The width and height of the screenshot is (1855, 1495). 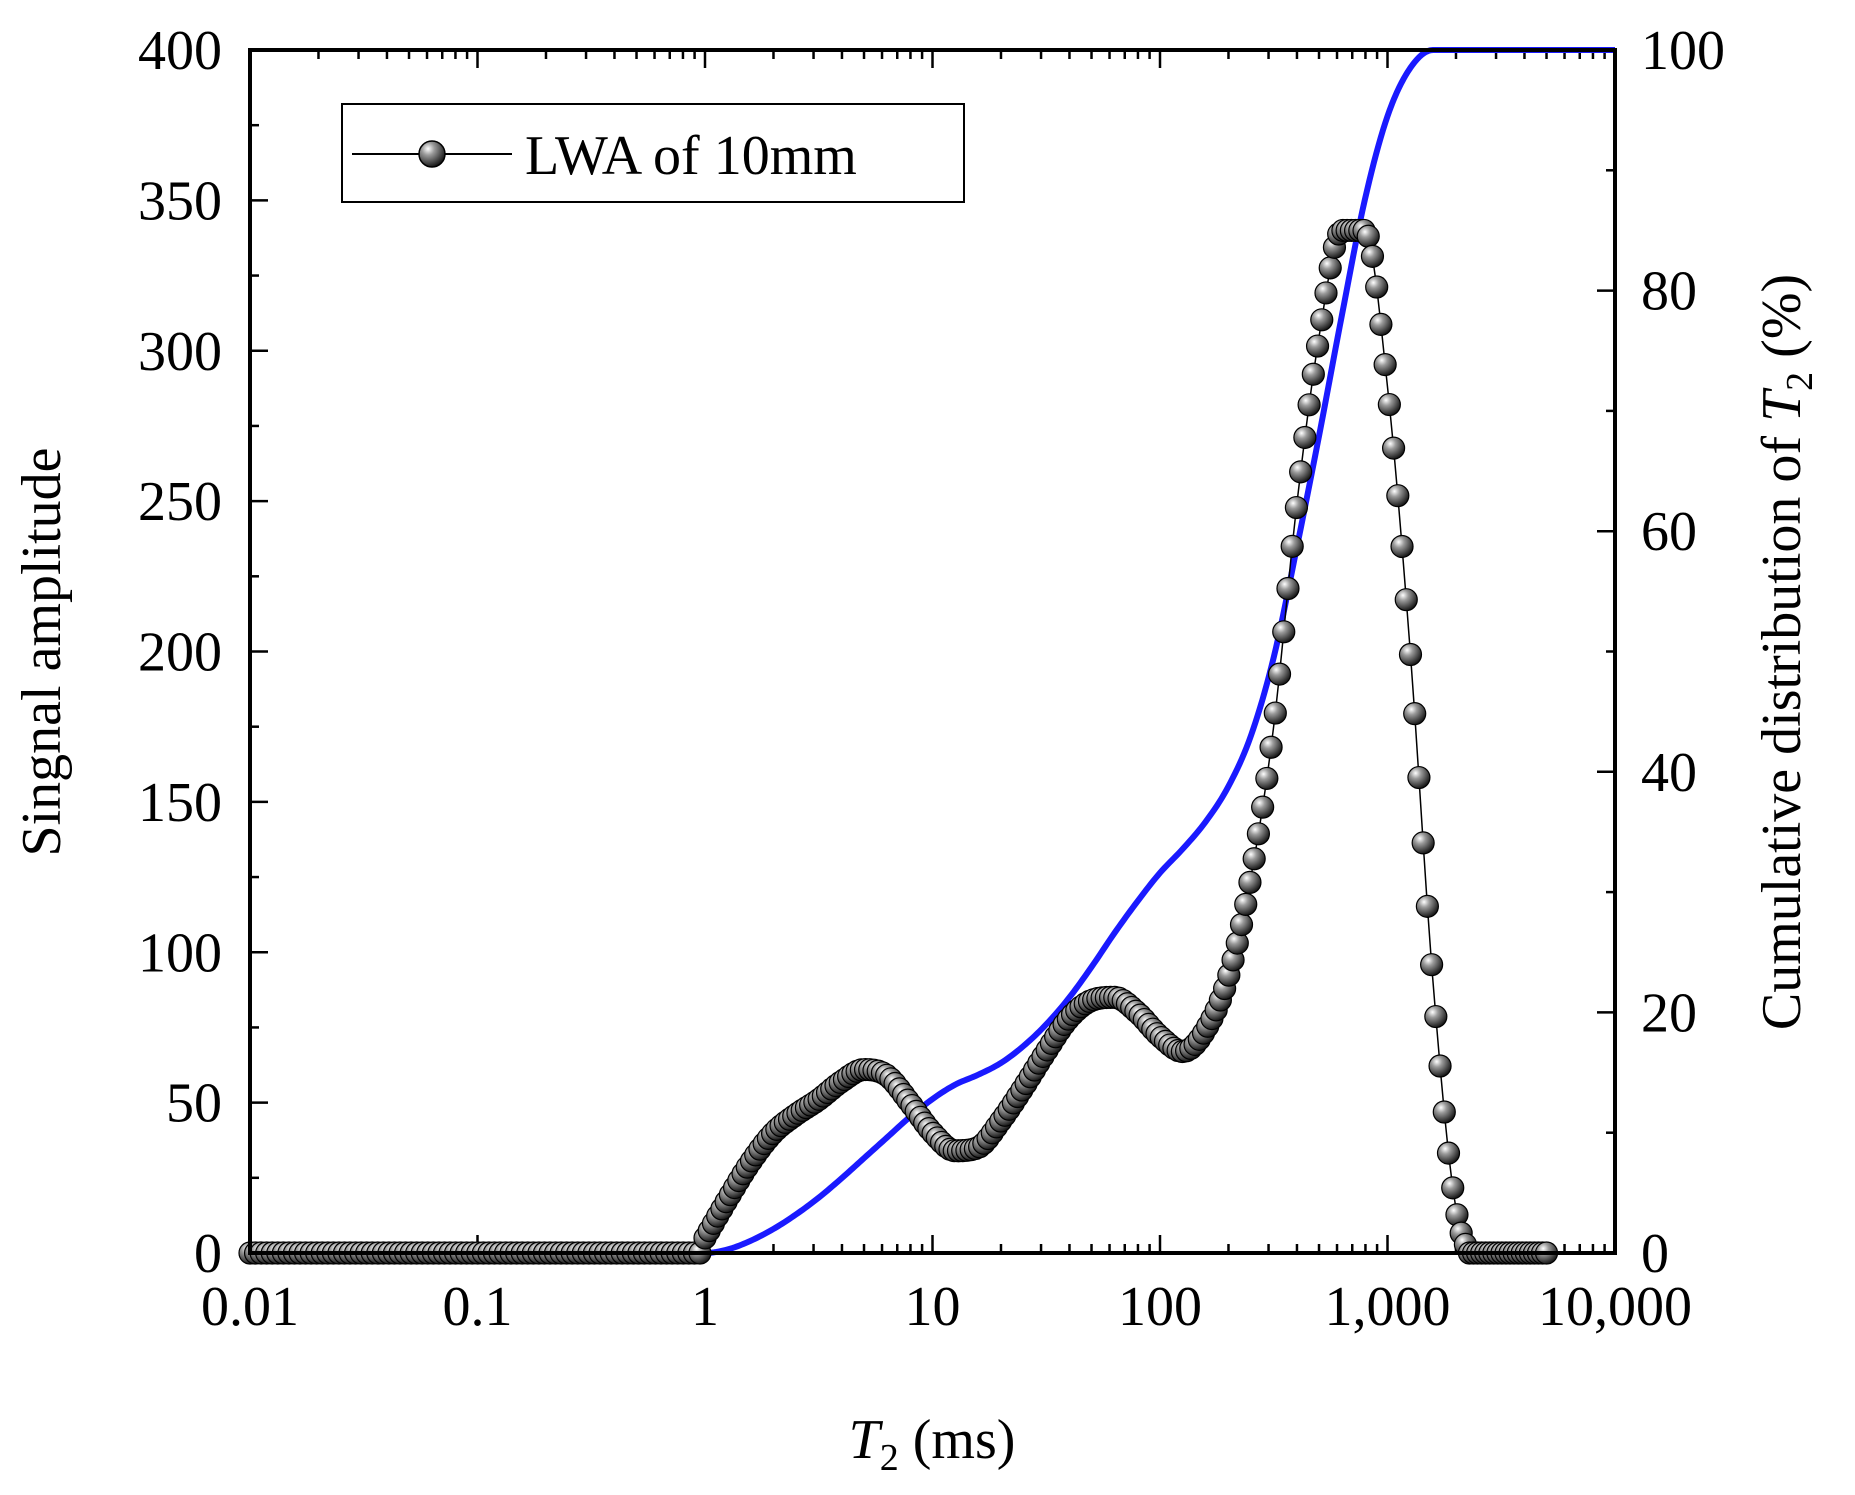 What do you see at coordinates (180, 352) in the screenshot?
I see `y-left-tick-label: 300` at bounding box center [180, 352].